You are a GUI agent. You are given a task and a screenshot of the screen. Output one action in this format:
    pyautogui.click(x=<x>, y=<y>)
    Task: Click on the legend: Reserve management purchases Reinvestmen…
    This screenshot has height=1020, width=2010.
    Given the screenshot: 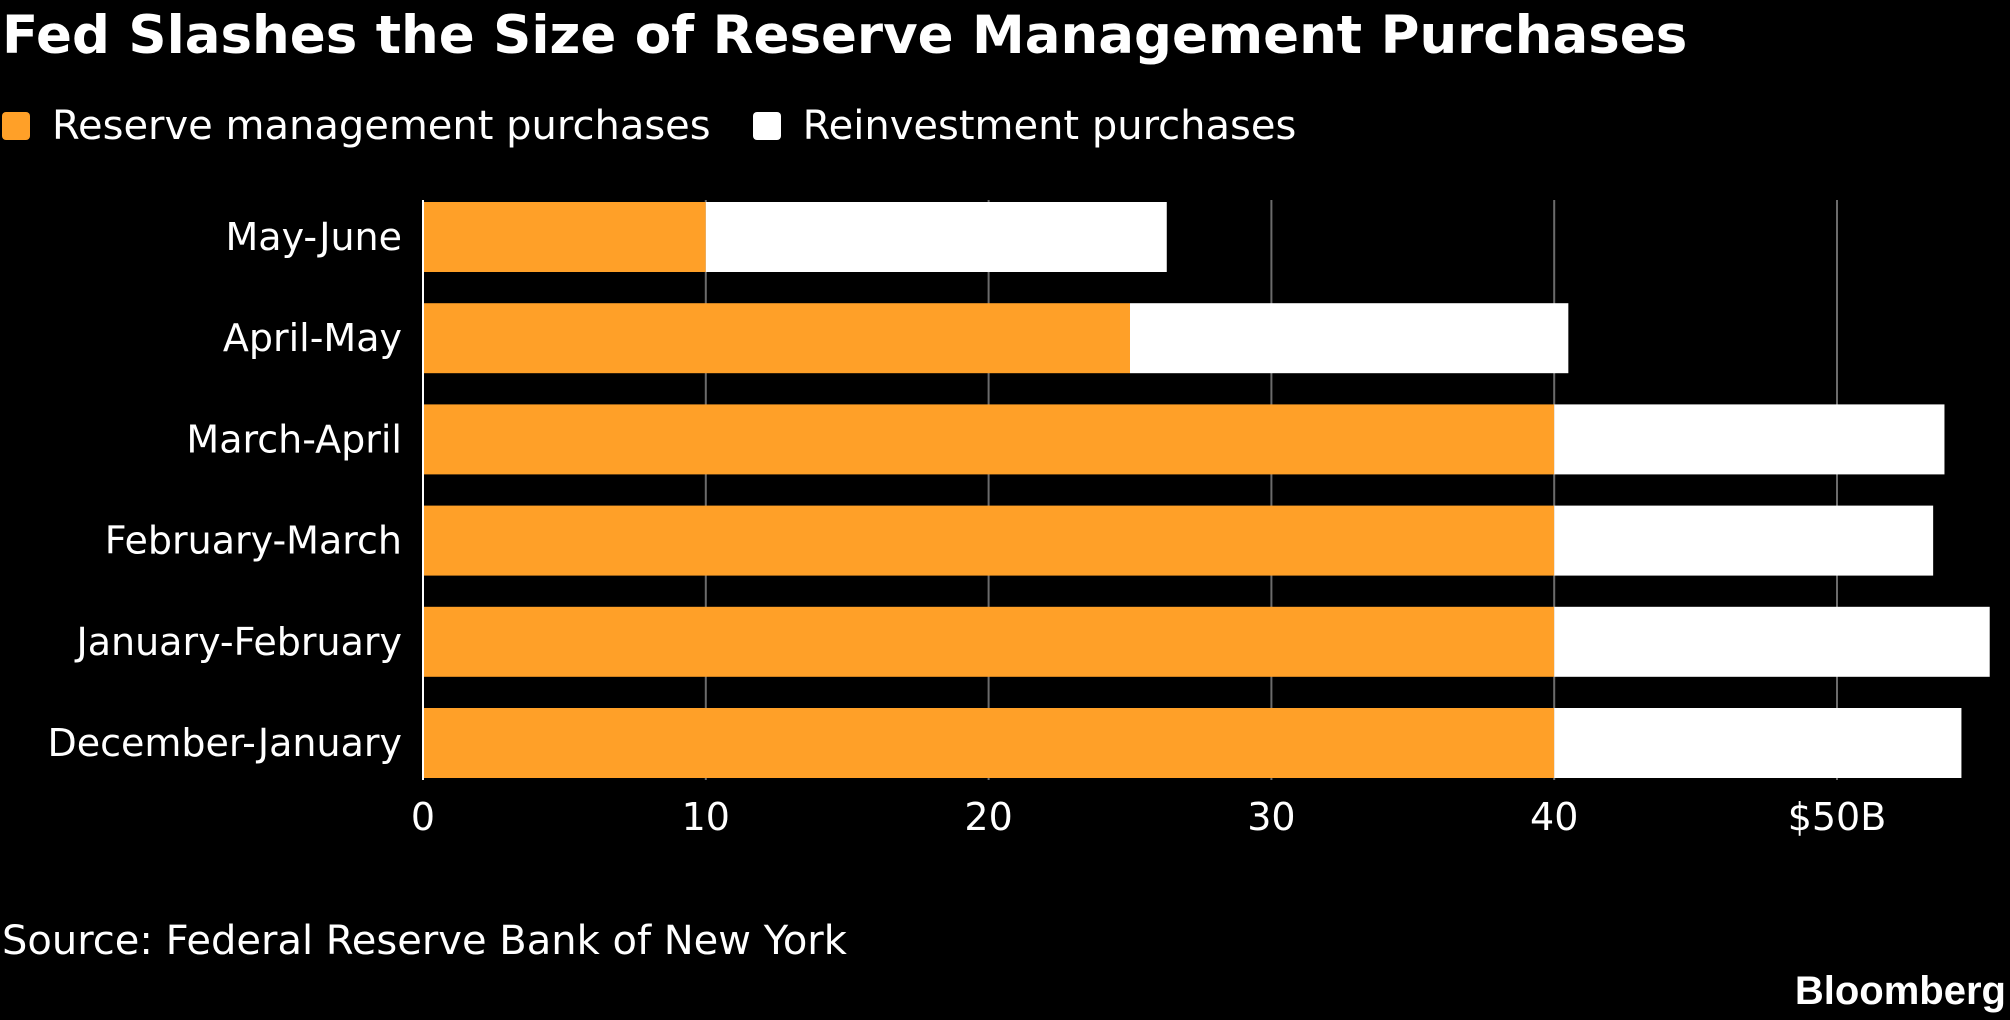 What is the action you would take?
    pyautogui.click(x=670, y=126)
    